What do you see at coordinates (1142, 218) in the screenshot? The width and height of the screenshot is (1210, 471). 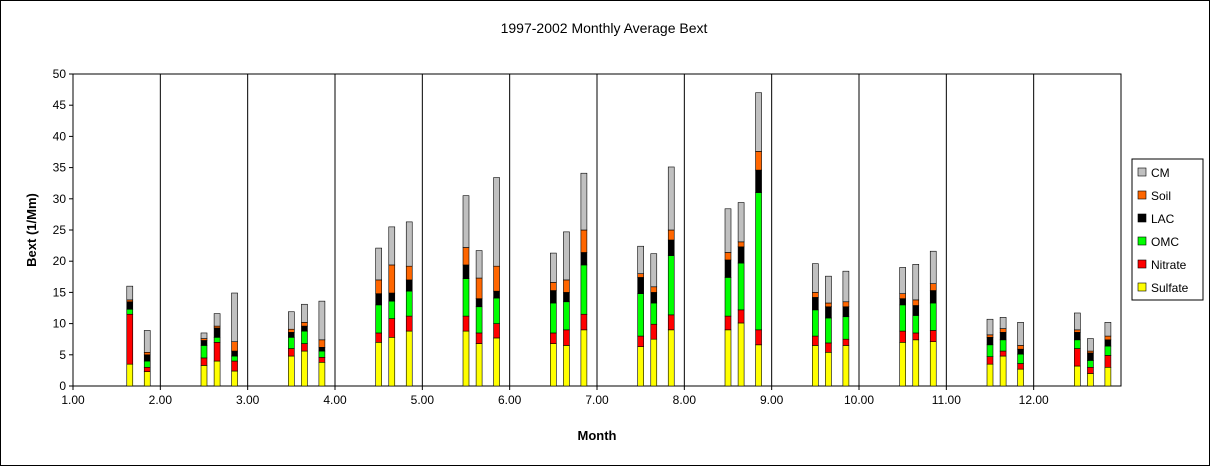 I see `legend-swatch-lac` at bounding box center [1142, 218].